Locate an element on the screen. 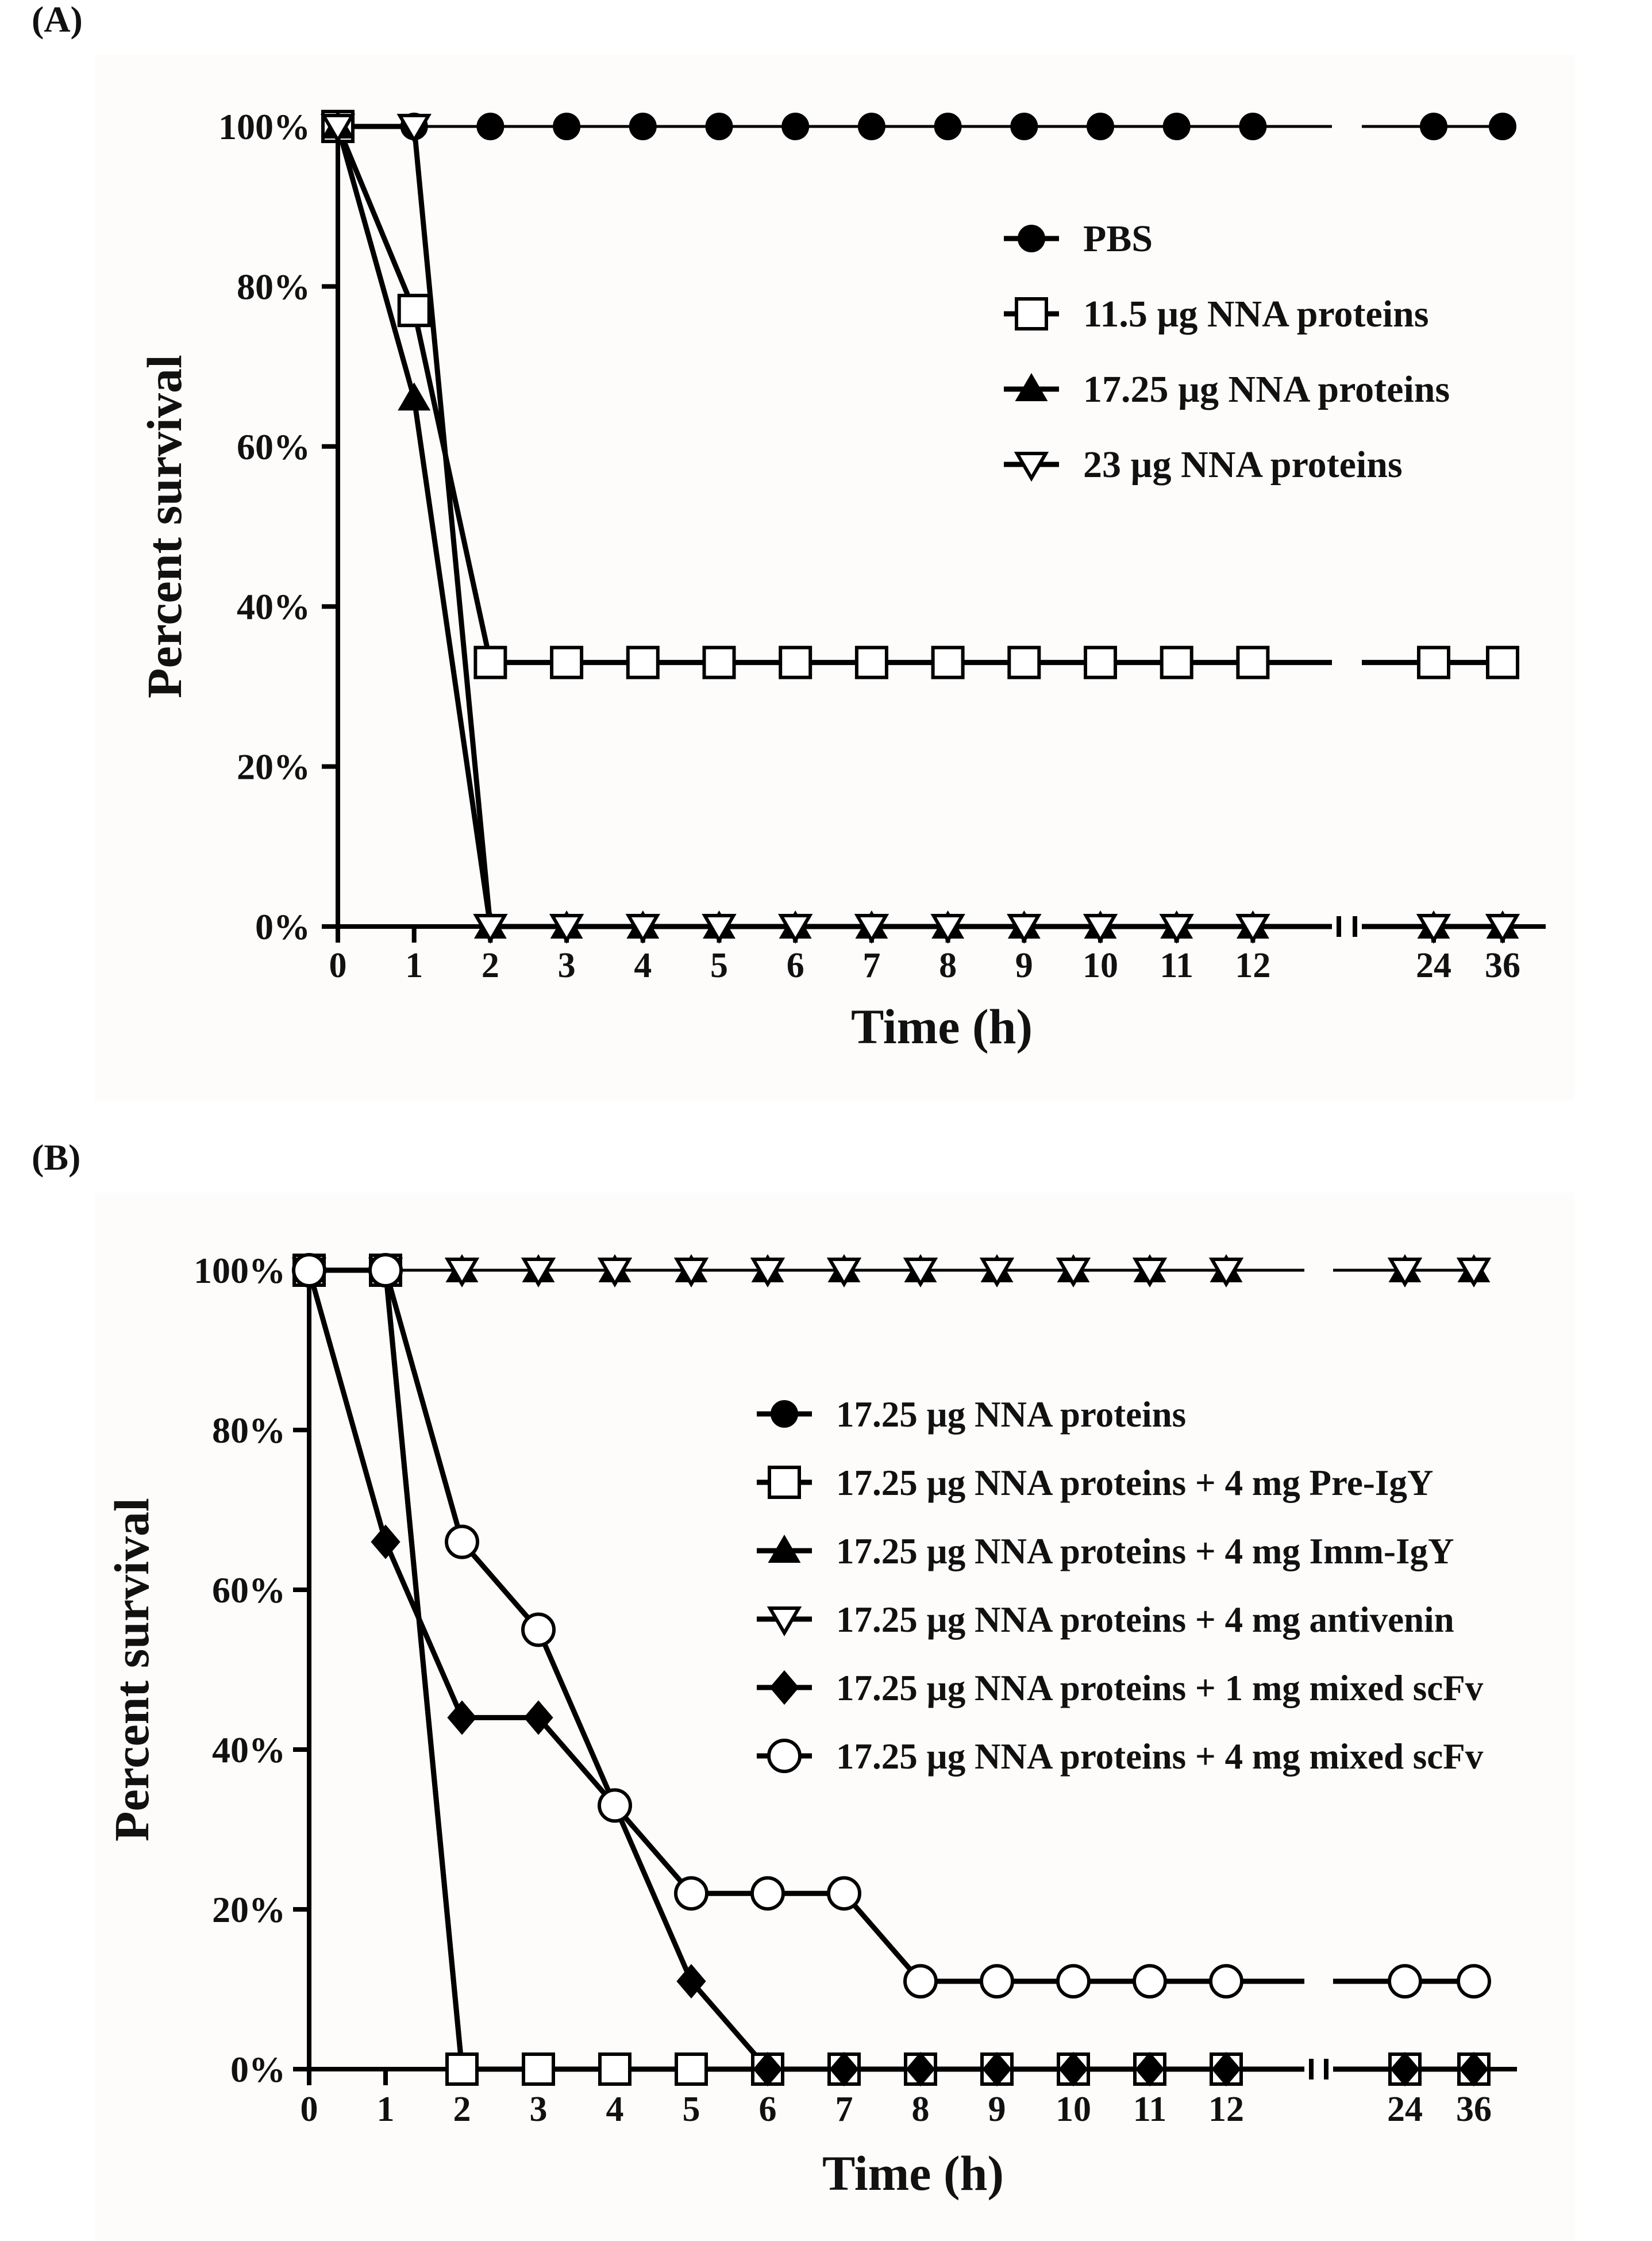 The width and height of the screenshot is (1652, 2241). panel-a-x-tick-label: 8 is located at coordinates (948, 966).